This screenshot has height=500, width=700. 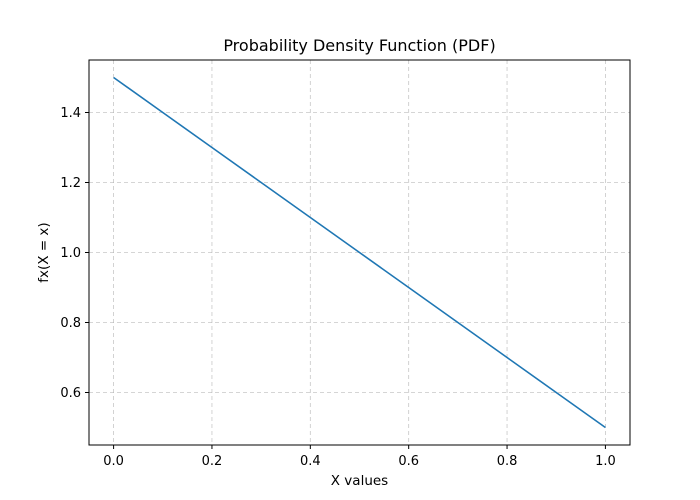 What do you see at coordinates (70, 393) in the screenshot?
I see `y-tick-label: 0.6` at bounding box center [70, 393].